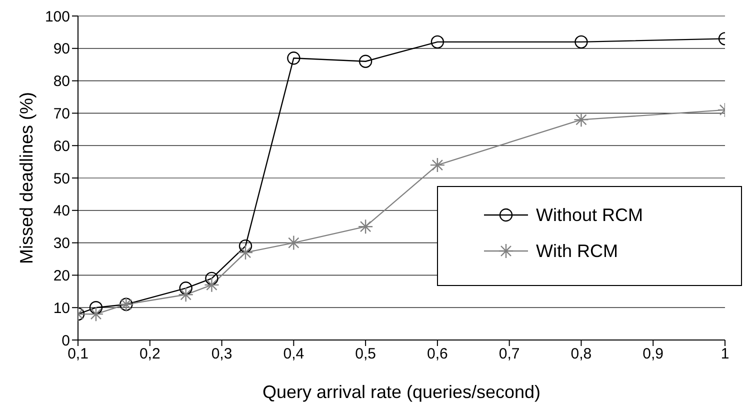  I want to click on x-tick-label: 0,2, so click(149, 354).